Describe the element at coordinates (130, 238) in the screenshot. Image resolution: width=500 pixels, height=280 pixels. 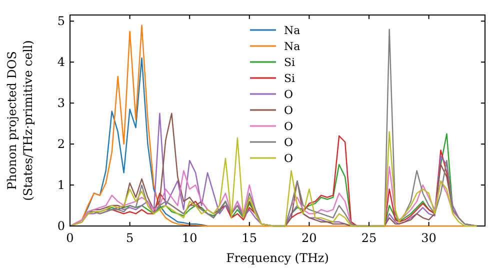
I see `x-tick-label: 5` at that location.